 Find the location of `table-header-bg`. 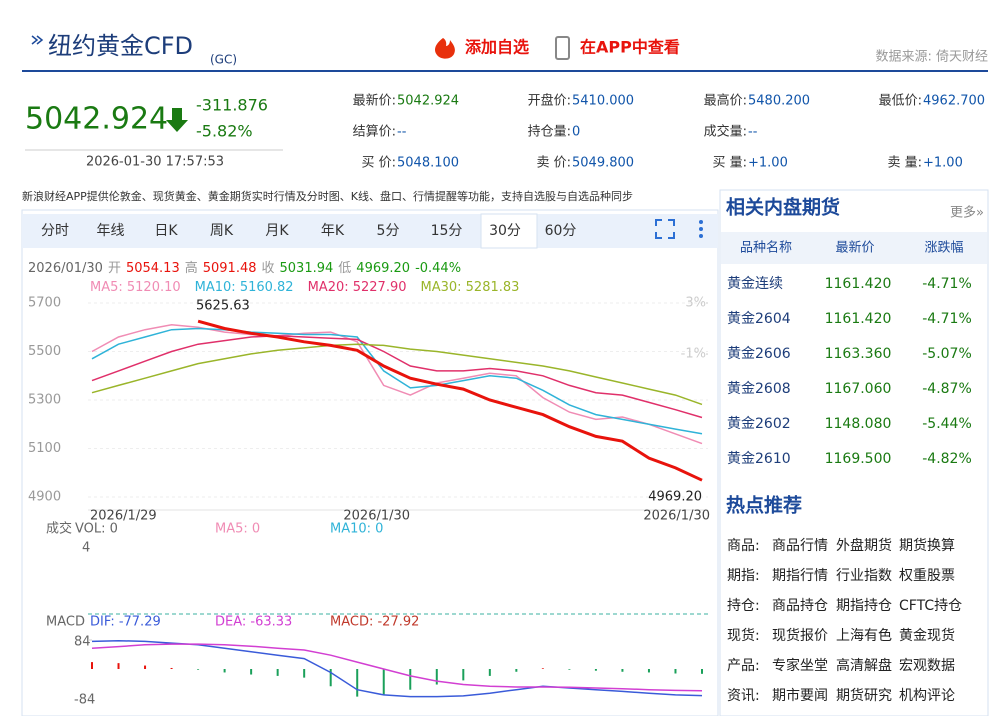

table-header-bg is located at coordinates (854, 248).